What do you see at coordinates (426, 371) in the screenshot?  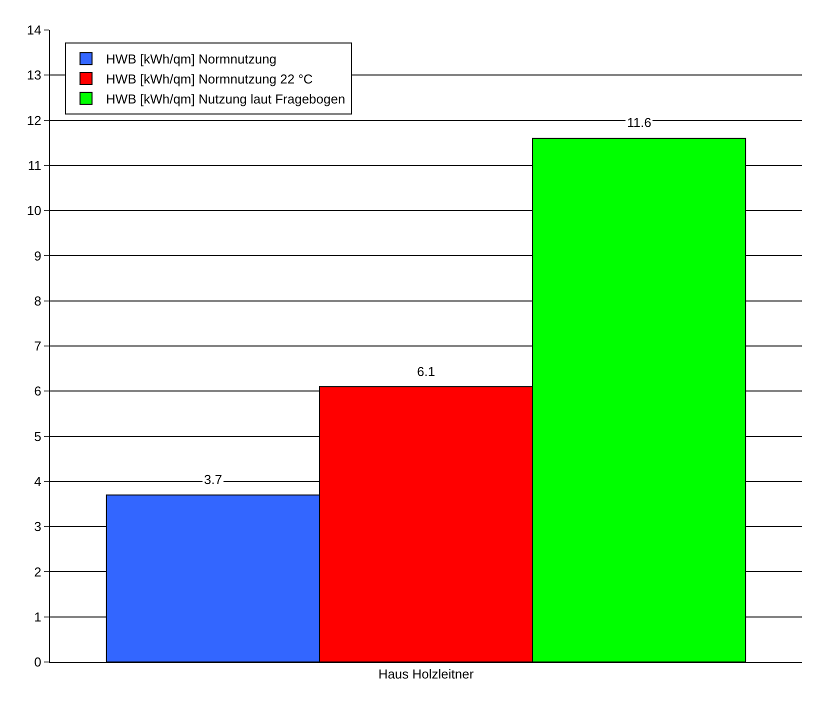 I see `data-label: 6.1` at bounding box center [426, 371].